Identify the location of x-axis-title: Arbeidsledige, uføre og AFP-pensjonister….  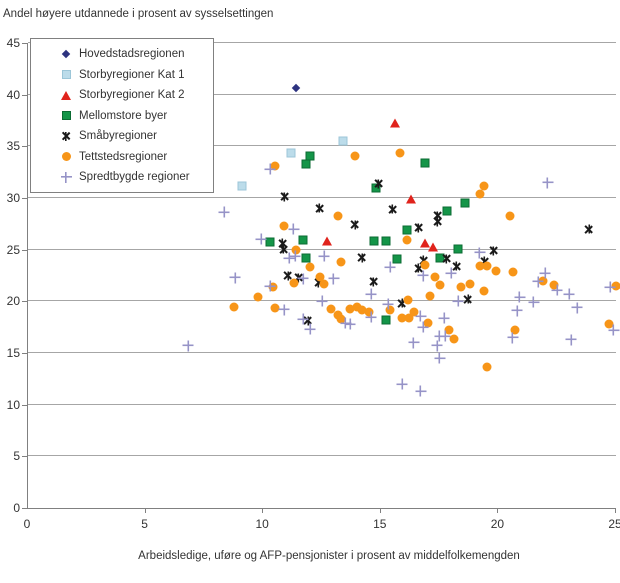
(329, 556).